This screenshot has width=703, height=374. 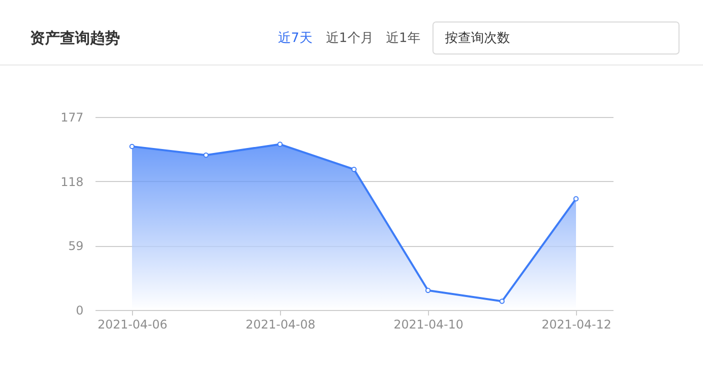 What do you see at coordinates (295, 38) in the screenshot?
I see `text: 近7天` at bounding box center [295, 38].